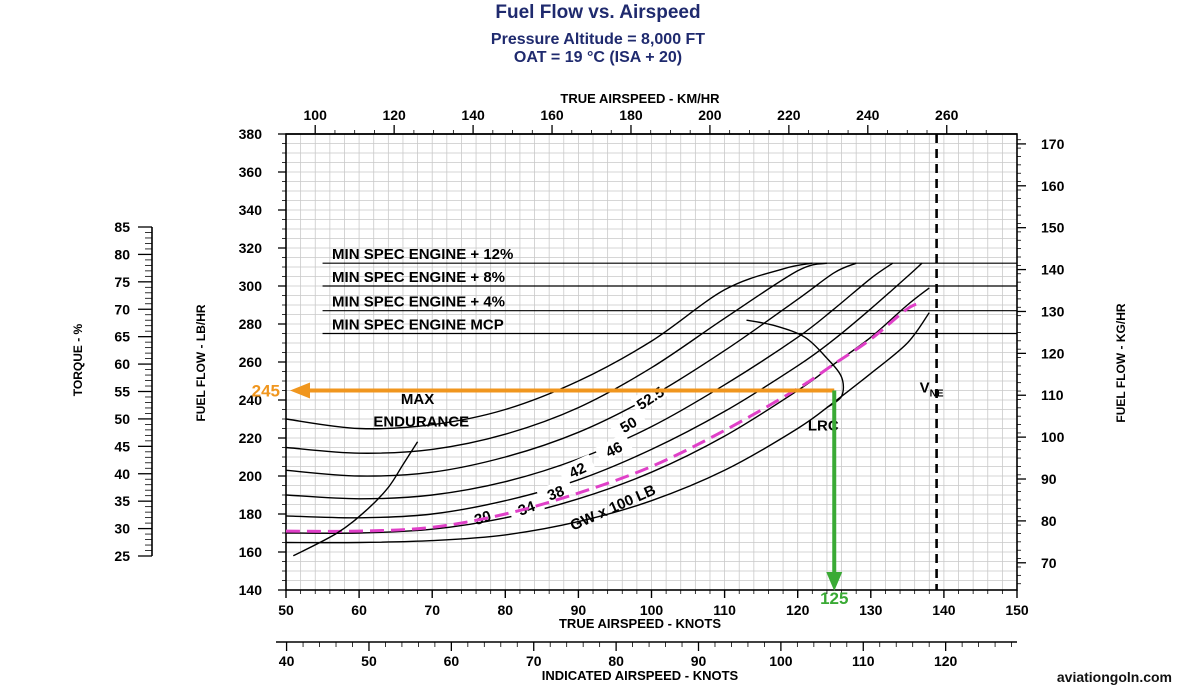  I want to click on chart-subtitle-2: OAT = 19 °C (ISA + 20), so click(598, 57).